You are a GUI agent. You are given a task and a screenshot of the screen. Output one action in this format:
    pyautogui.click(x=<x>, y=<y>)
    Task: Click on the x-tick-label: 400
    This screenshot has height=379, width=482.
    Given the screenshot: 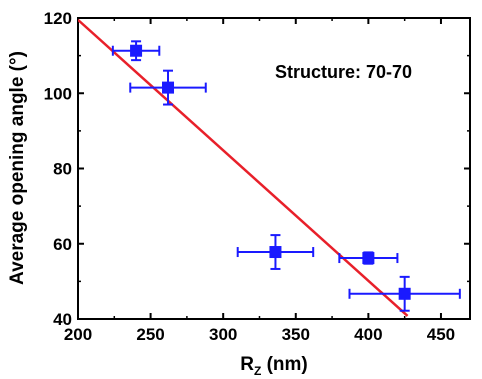 What is the action you would take?
    pyautogui.click(x=368, y=334)
    